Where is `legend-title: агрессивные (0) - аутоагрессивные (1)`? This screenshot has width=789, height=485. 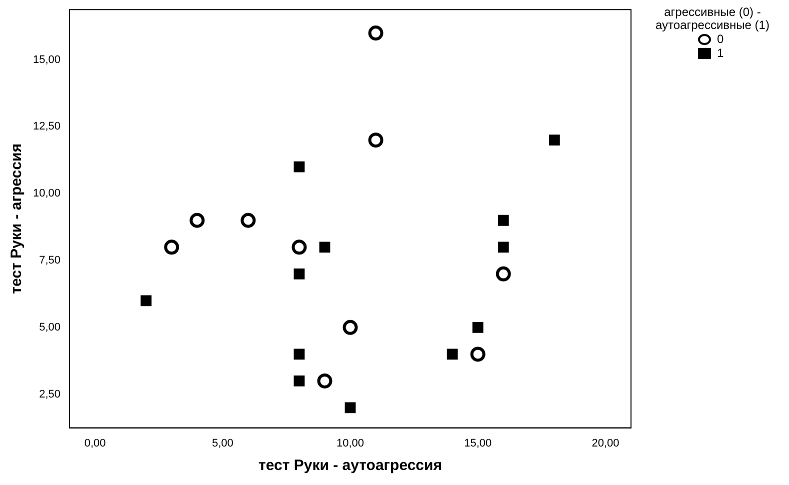
legend-title: агрессивные (0) - аутоагрессивные (1) is located at coordinates (712, 18).